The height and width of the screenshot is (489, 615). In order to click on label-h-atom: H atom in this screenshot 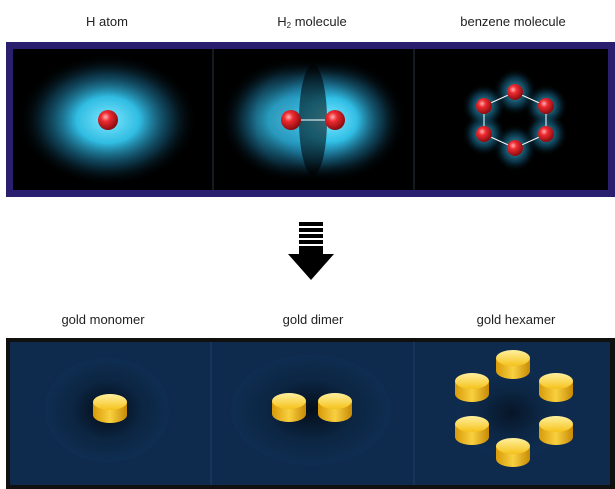, I will do `click(107, 21)`.